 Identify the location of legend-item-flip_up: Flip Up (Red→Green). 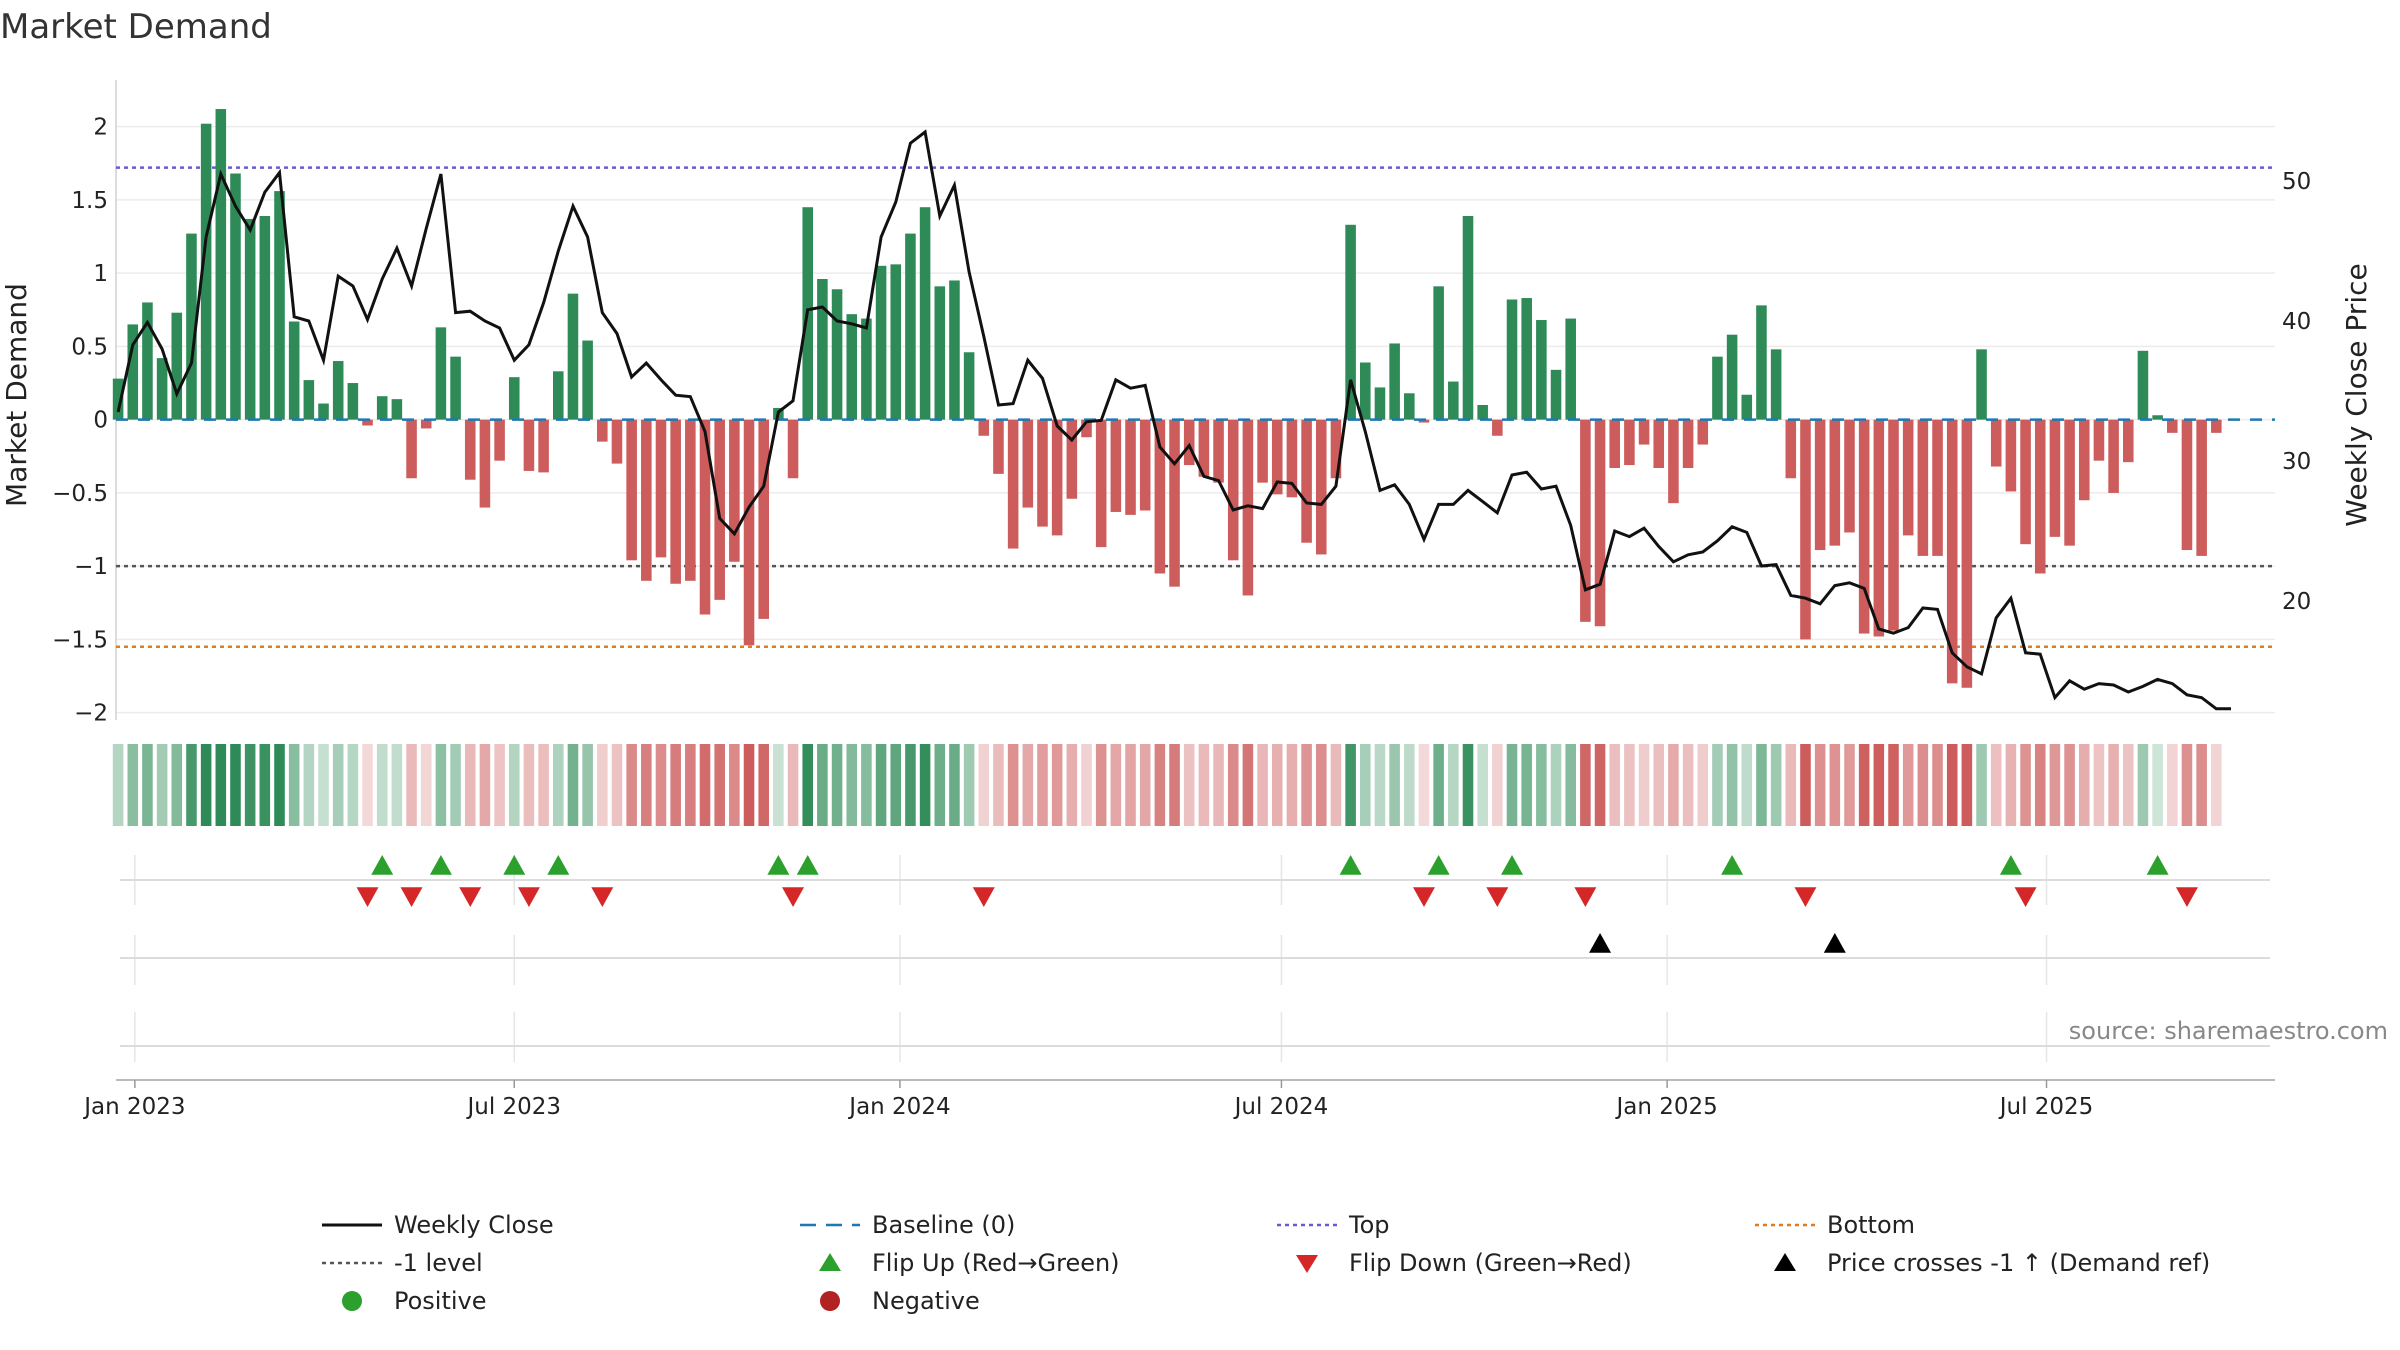
(969, 1263).